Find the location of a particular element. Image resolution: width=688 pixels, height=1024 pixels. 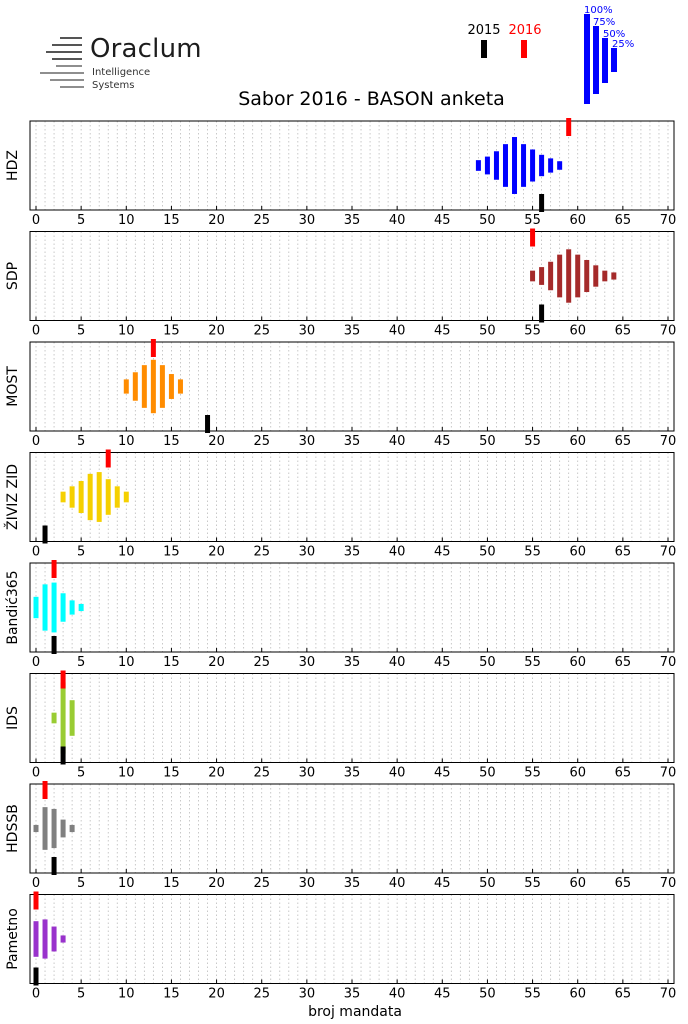

x-axis-label: broj mandata is located at coordinates (355, 1012).